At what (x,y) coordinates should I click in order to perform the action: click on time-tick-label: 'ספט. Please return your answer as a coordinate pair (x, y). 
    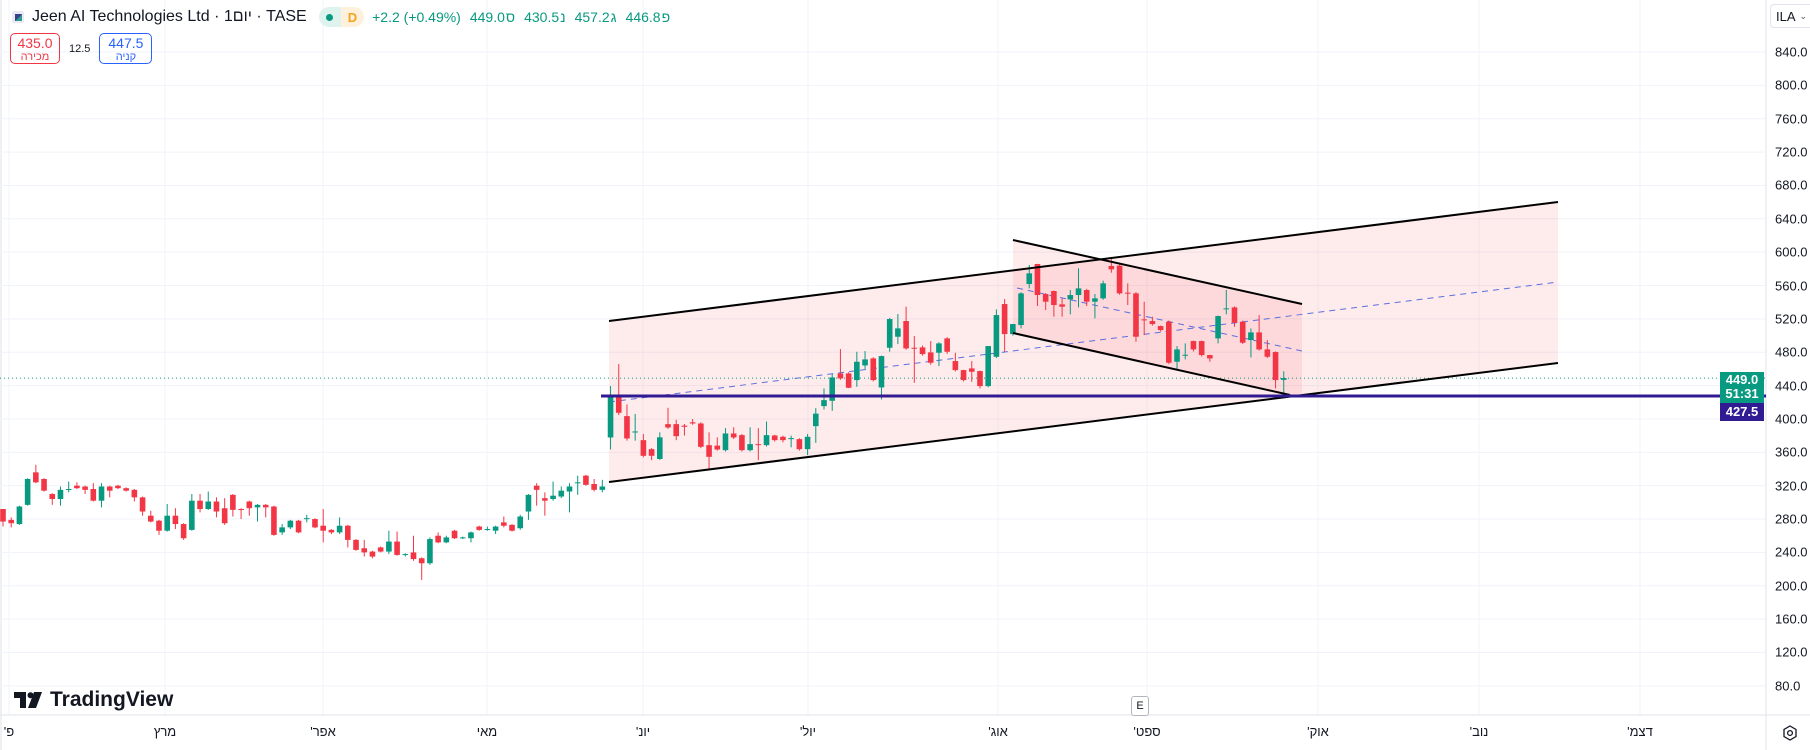
    Looking at the image, I should click on (1147, 731).